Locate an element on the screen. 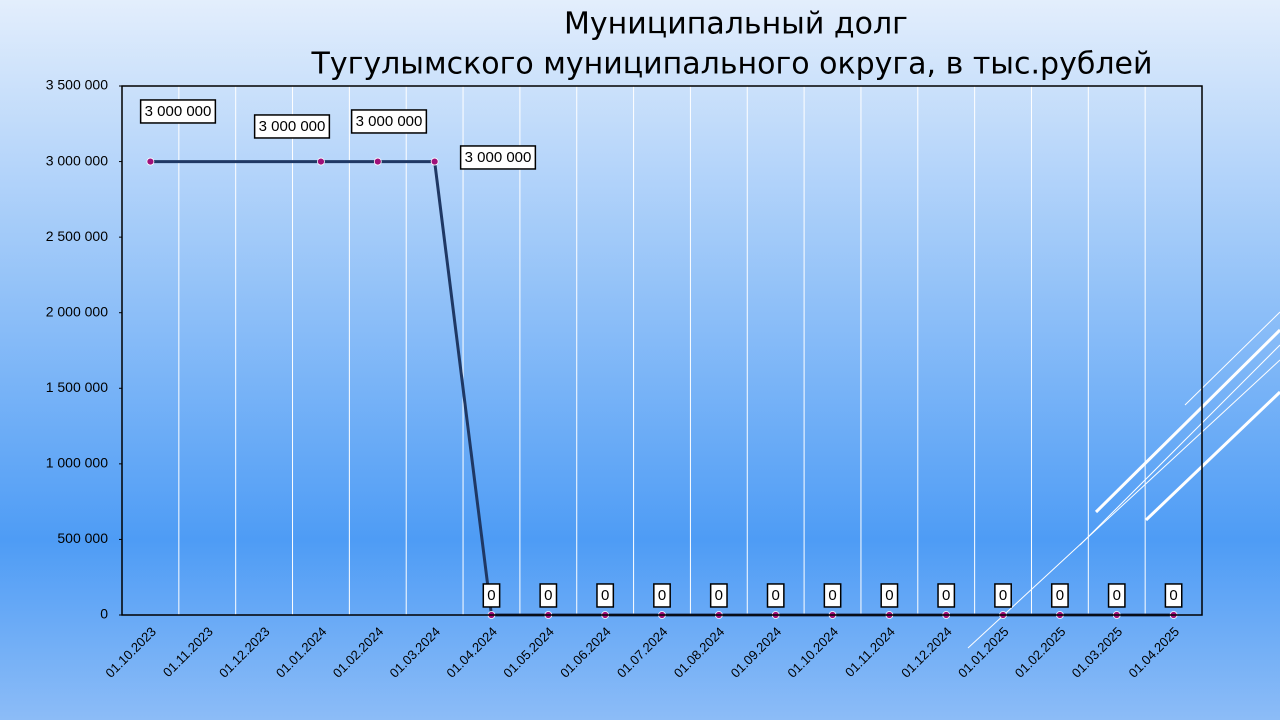 The width and height of the screenshot is (1280, 720). y-tick-label: 2 000 000 is located at coordinates (77, 311).